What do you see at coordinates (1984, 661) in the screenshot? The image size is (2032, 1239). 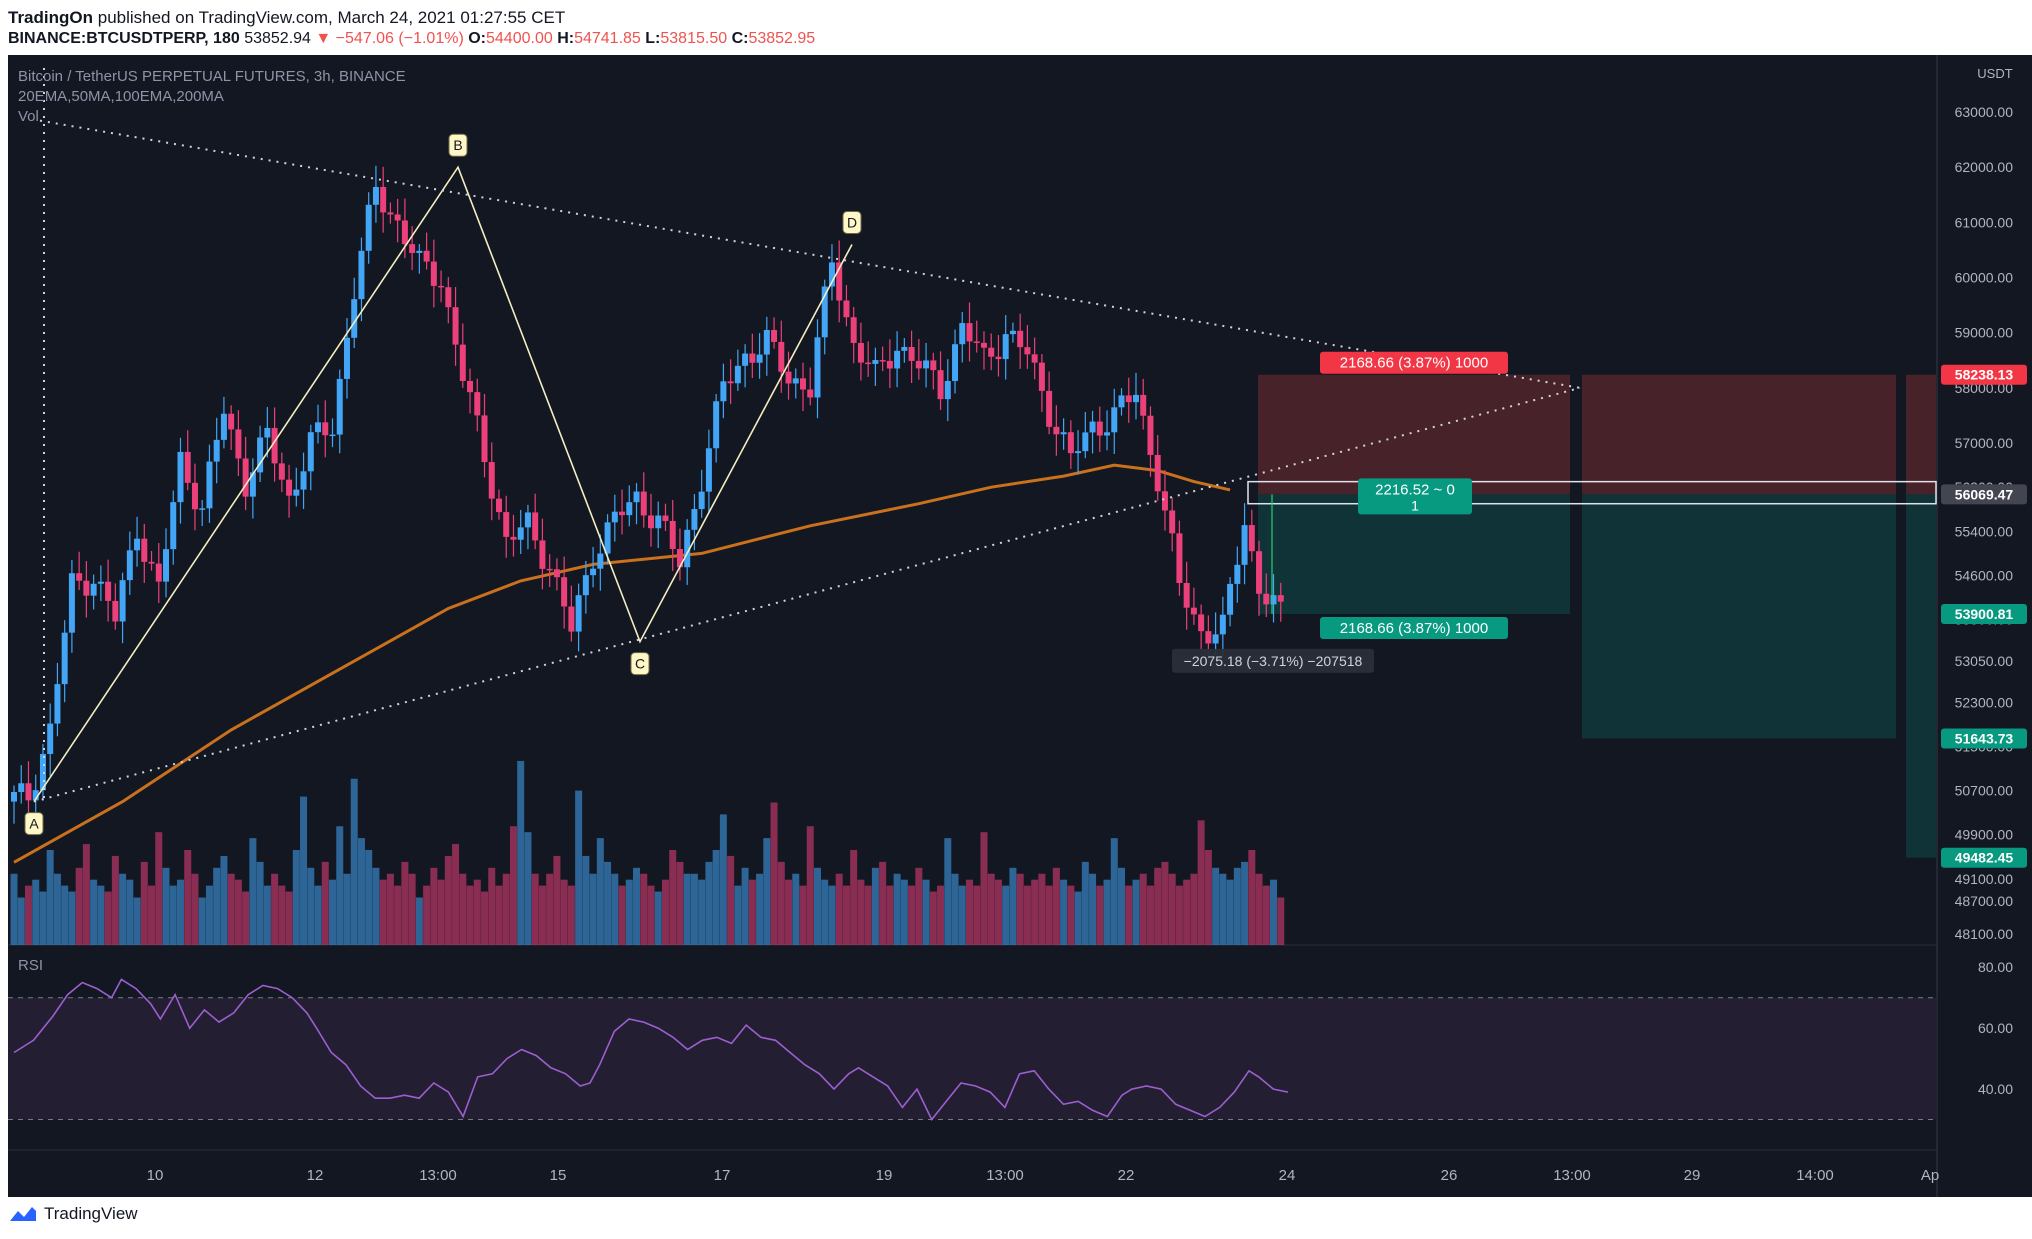 I see `price-tick-label: 53050.00` at bounding box center [1984, 661].